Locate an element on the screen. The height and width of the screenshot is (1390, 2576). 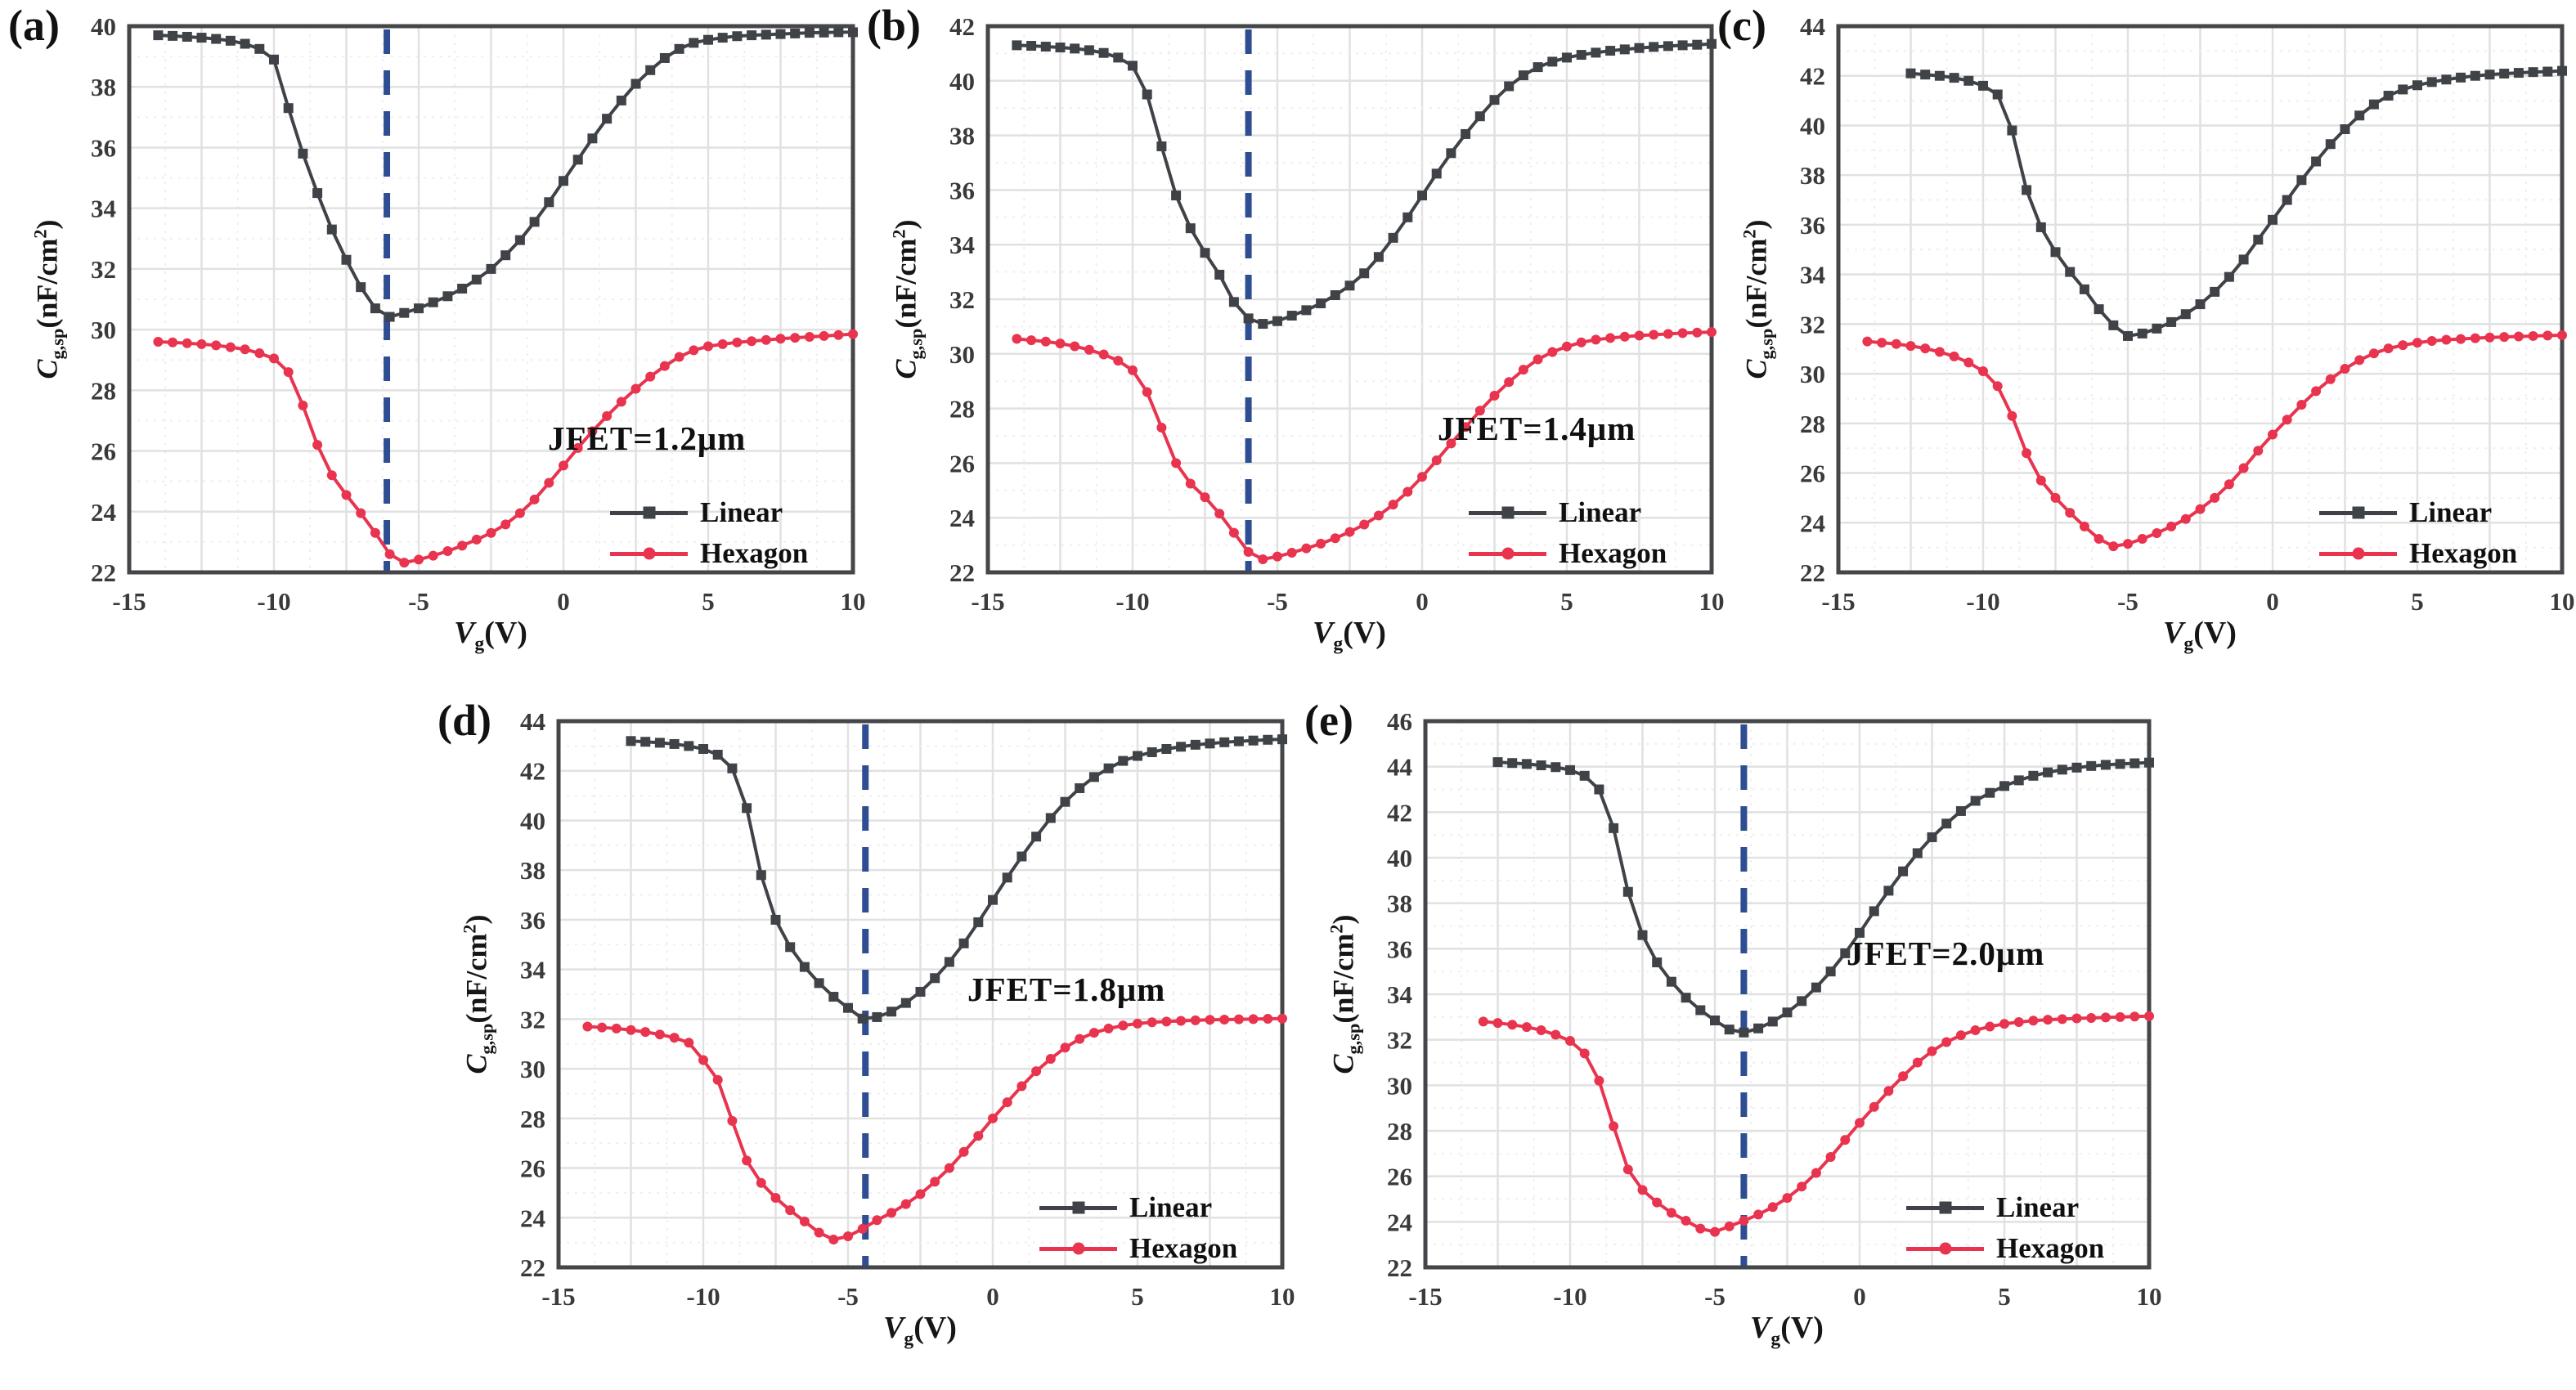
jfet-label: JFET=1.4μm is located at coordinates (1537, 428).